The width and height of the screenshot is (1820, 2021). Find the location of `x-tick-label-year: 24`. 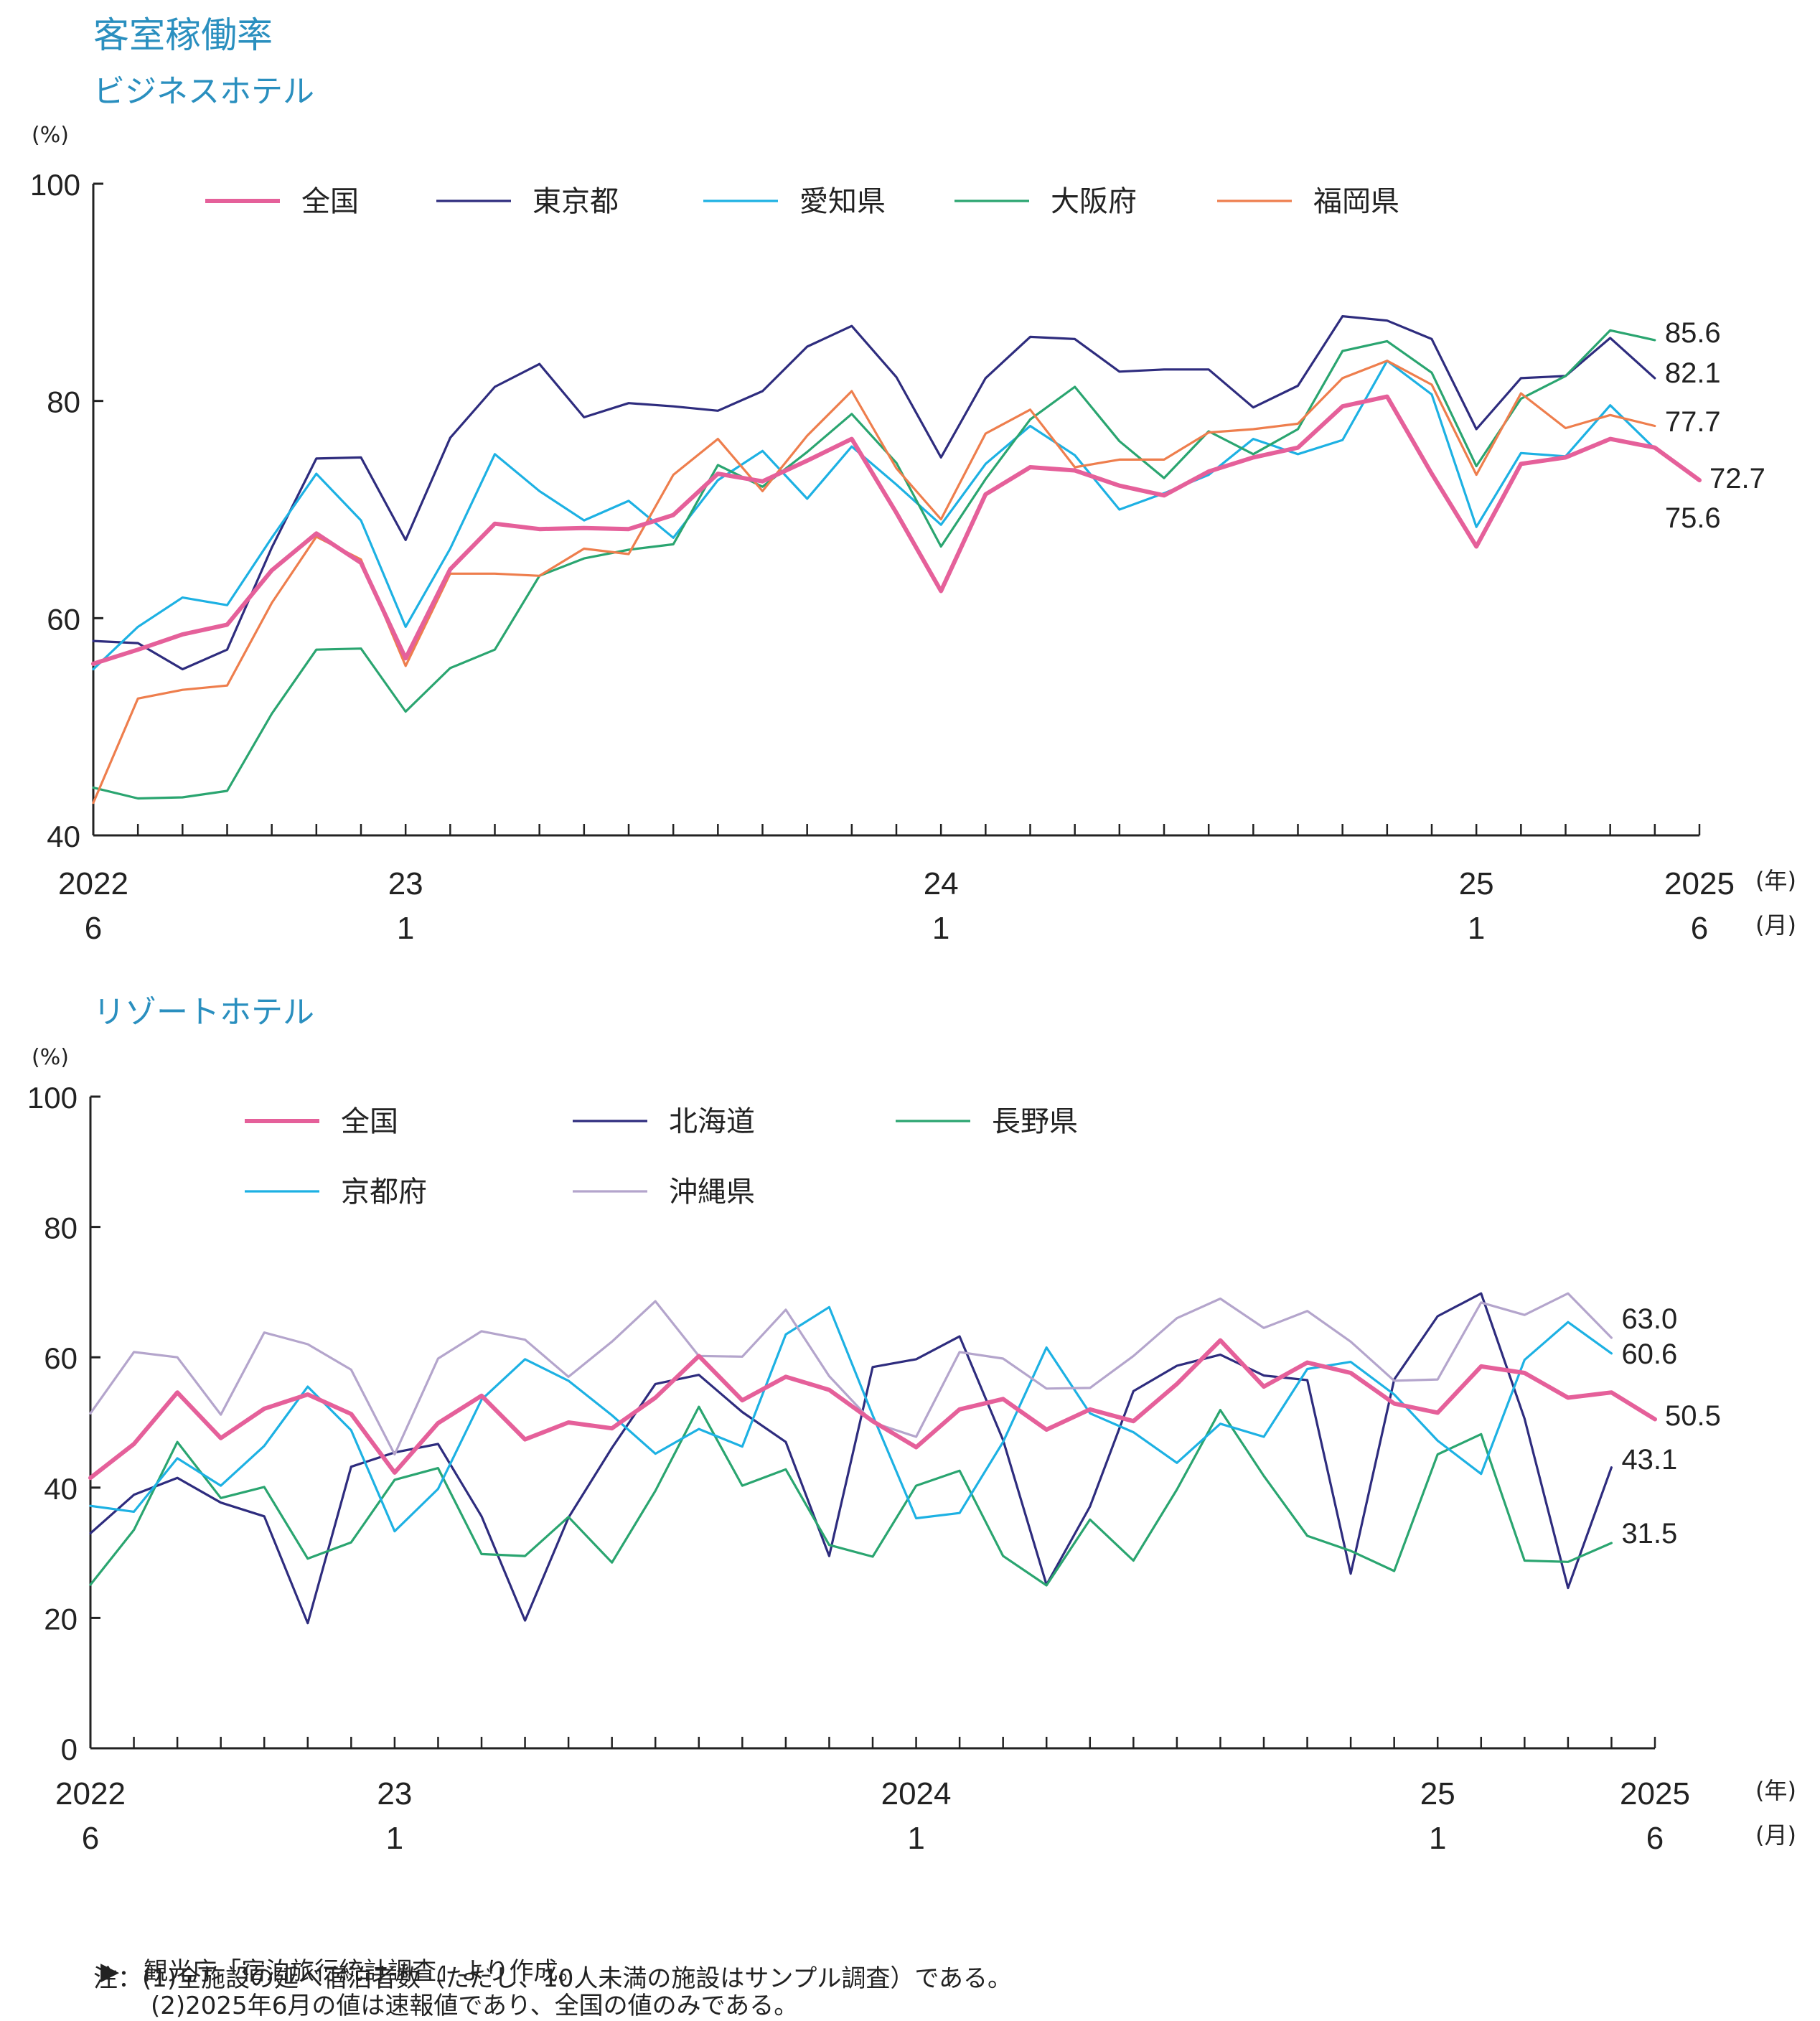

x-tick-label-year: 24 is located at coordinates (941, 883).